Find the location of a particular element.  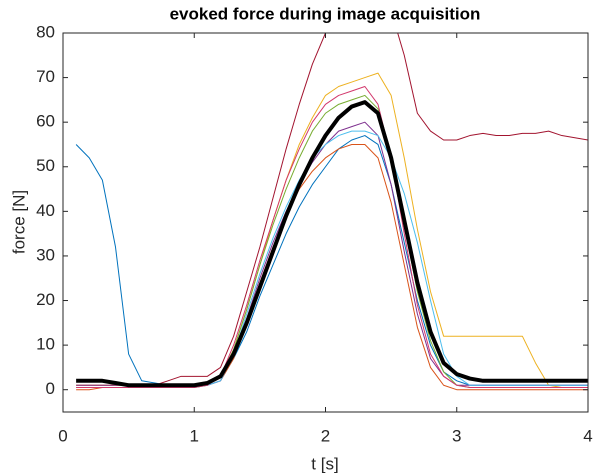

x-tick-label: 1 is located at coordinates (194, 435).